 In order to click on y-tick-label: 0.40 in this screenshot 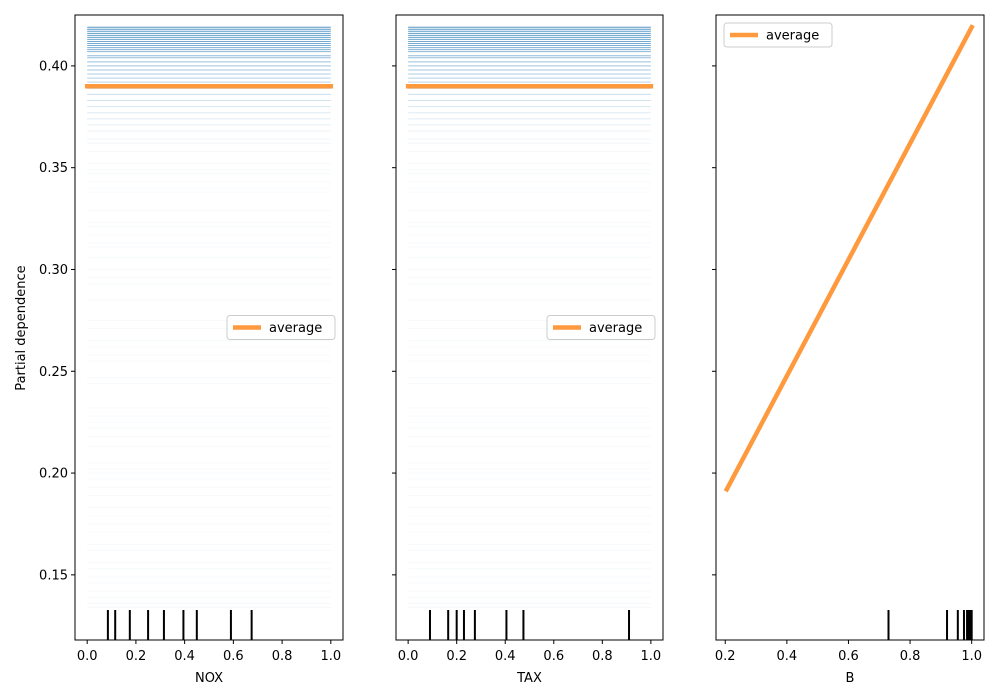, I will do `click(53, 66)`.